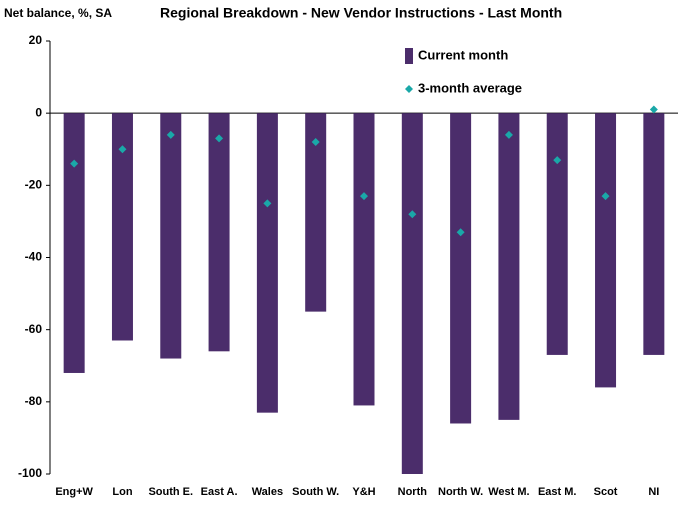  Describe the element at coordinates (460, 492) in the screenshot. I see `x-tick-label: North W.` at that location.